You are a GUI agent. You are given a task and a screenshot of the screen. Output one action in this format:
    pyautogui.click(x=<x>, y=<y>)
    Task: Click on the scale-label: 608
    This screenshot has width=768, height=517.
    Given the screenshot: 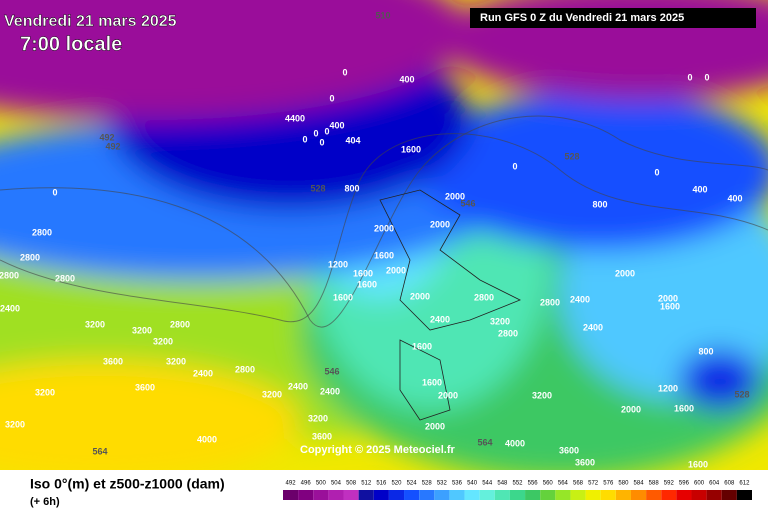 What is the action you would take?
    pyautogui.click(x=729, y=484)
    